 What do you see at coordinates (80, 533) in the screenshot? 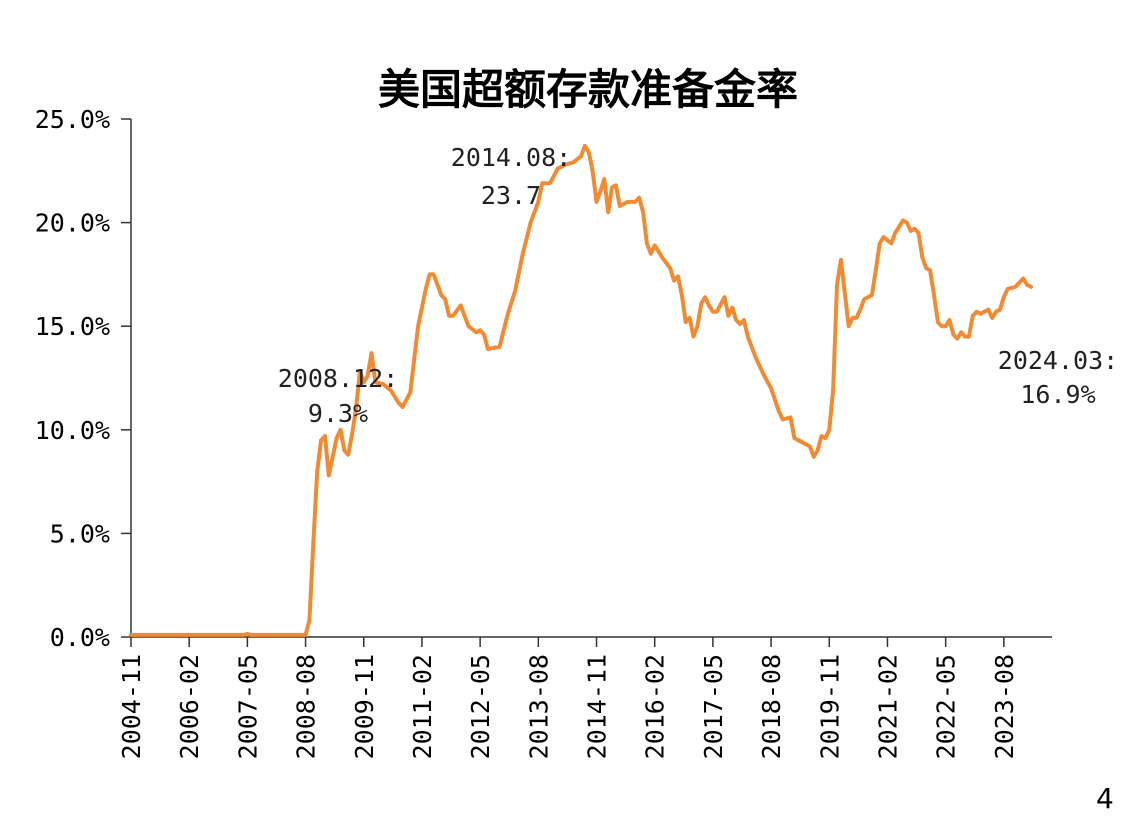
I see `y-tick-label: 5.0%` at bounding box center [80, 533].